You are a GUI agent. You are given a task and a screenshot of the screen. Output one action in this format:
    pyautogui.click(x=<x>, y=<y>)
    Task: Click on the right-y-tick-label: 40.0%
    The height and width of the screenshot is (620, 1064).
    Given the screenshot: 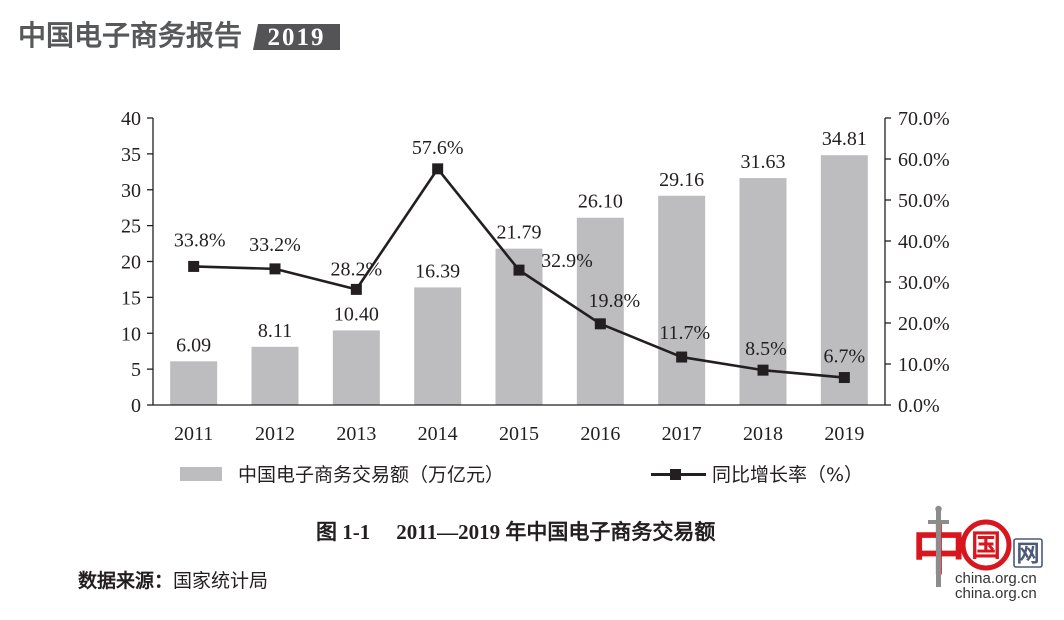 What is the action you would take?
    pyautogui.click(x=924, y=242)
    